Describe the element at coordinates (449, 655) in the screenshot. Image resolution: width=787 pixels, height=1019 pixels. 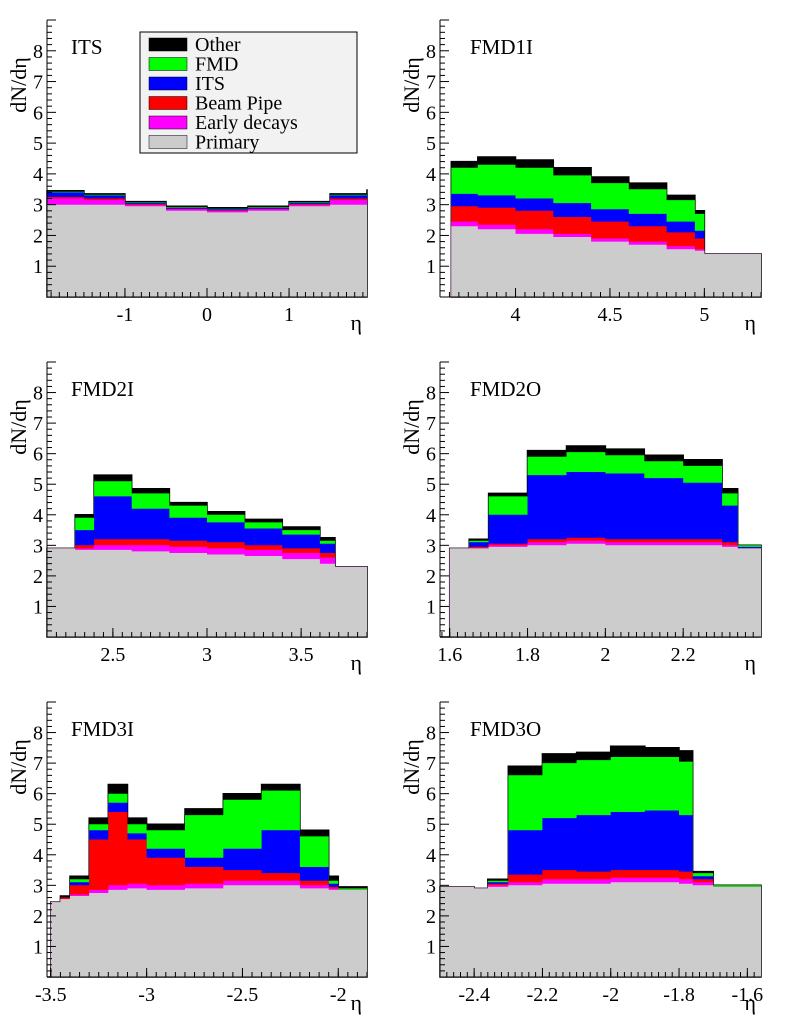
I see `x-tick-label: 1.6` at that location.